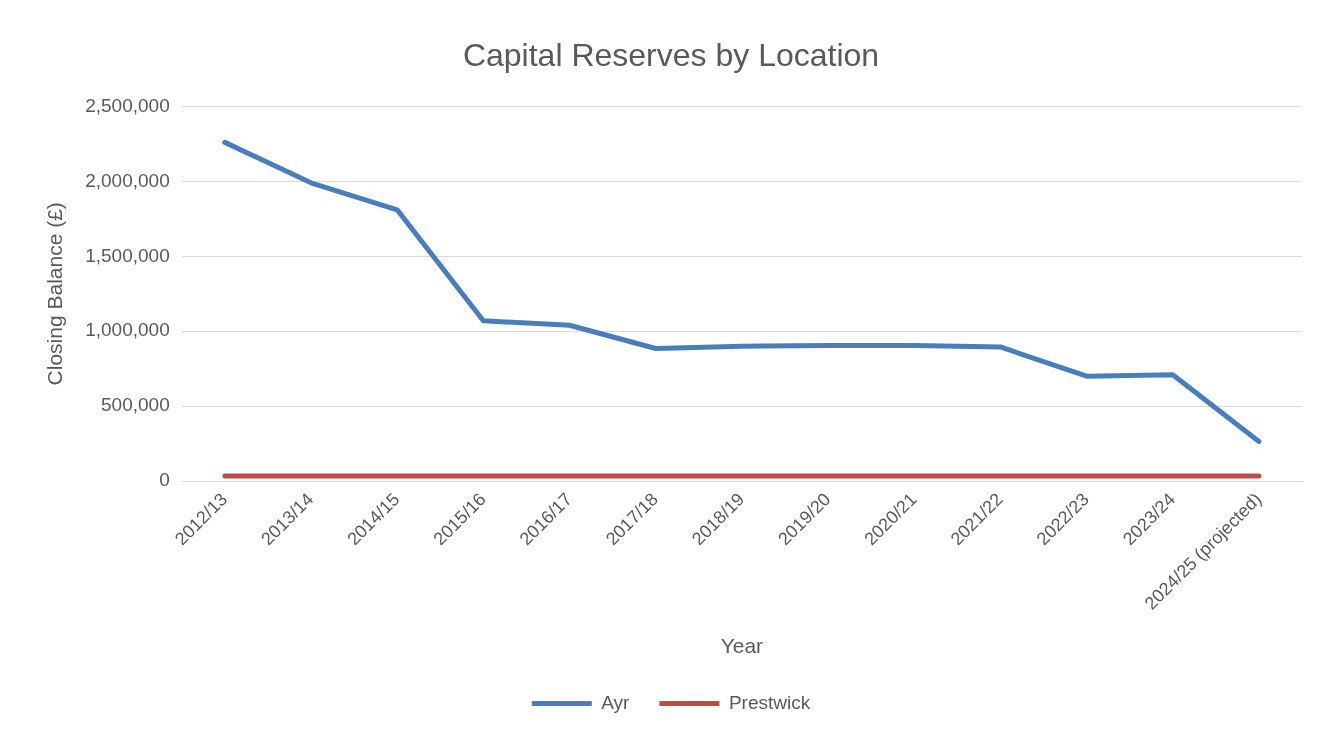 This screenshot has height=738, width=1322. What do you see at coordinates (135, 405) in the screenshot?
I see `y-tick-label: 500,000` at bounding box center [135, 405].